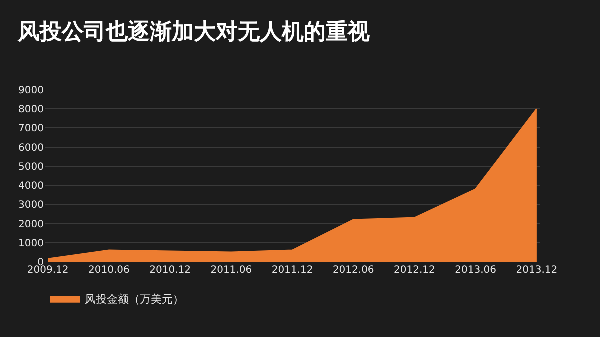  I want to click on y-tick-label: 6000, so click(31, 148).